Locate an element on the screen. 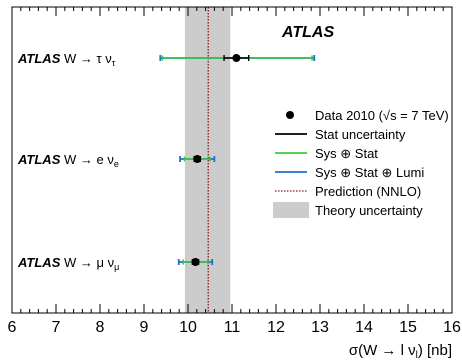  x-tick-label: 7 is located at coordinates (56, 327).